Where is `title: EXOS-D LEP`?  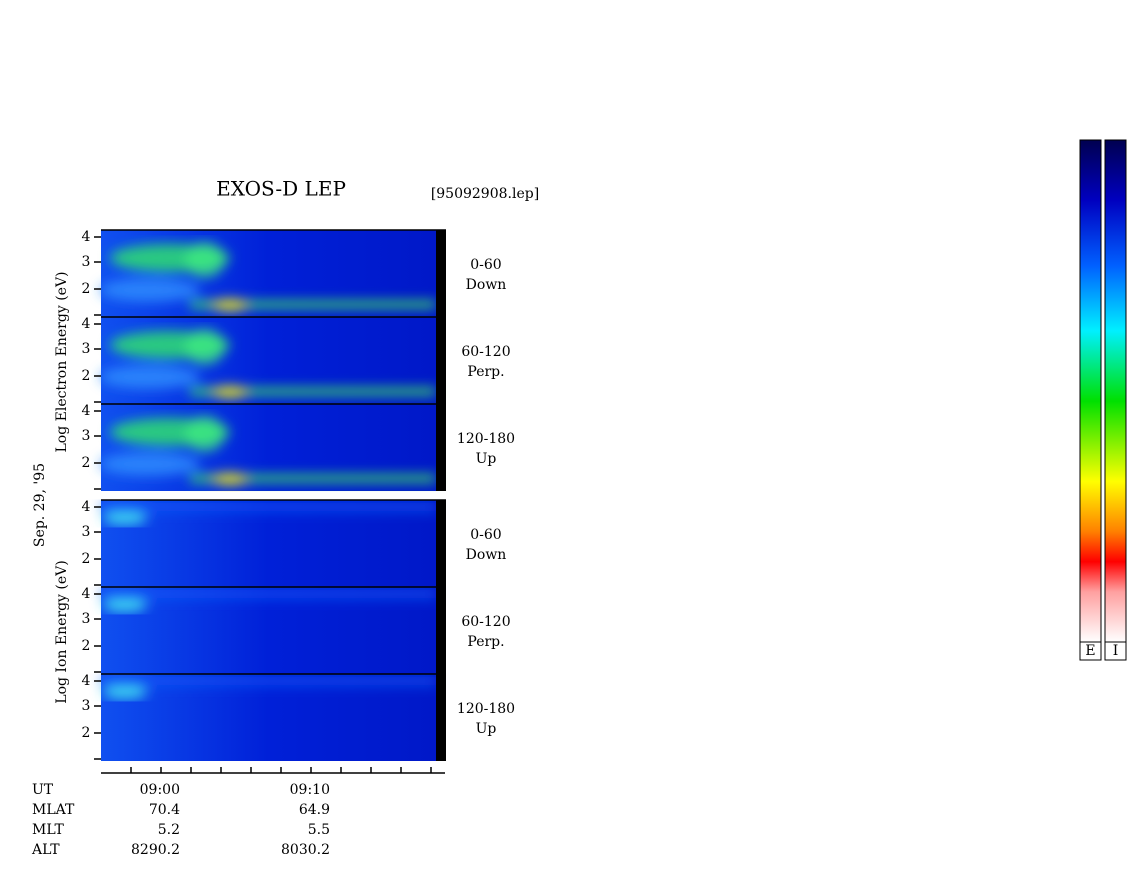
title: EXOS-D LEP is located at coordinates (281, 189).